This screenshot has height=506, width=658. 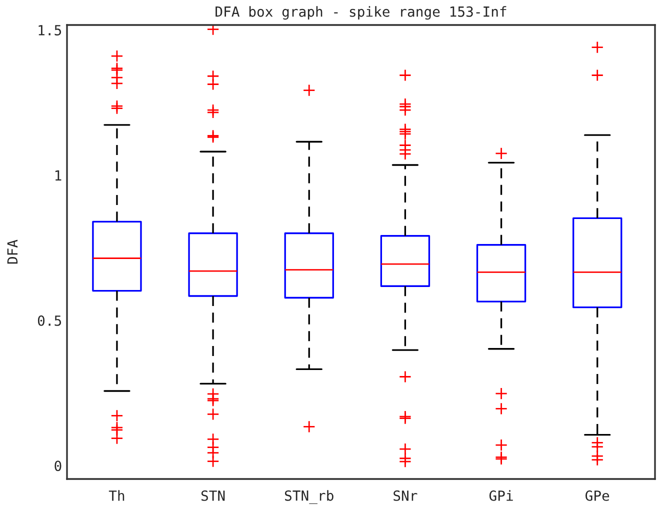 I want to click on chart-title: DFA box graph - spike range 153-Inf, so click(x=361, y=13).